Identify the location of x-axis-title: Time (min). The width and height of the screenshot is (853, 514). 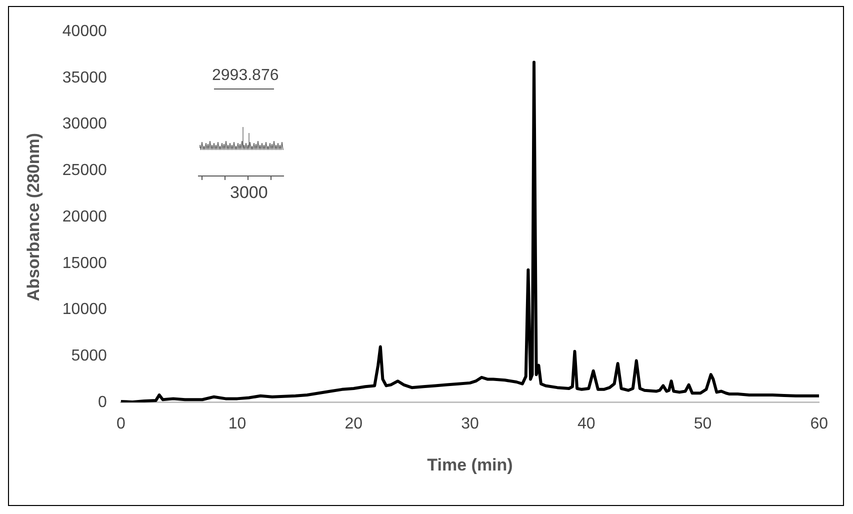
(470, 464).